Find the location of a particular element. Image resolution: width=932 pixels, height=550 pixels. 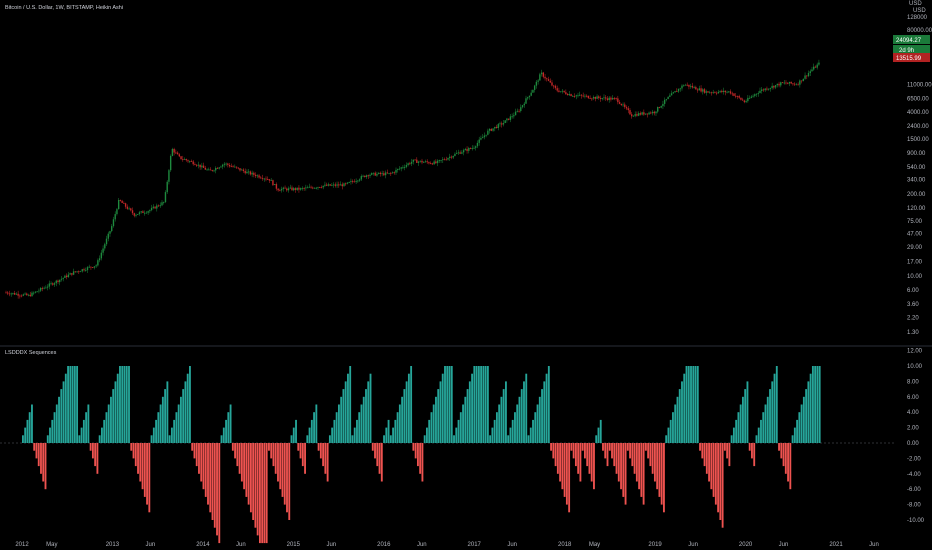

current-price-tag: 24094.27 is located at coordinates (911, 39).